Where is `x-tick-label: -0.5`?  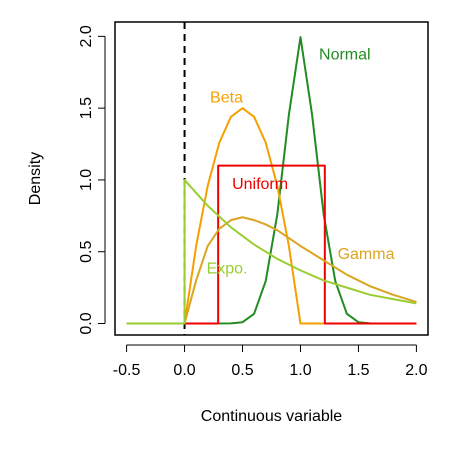 x-tick-label: -0.5 is located at coordinates (127, 370).